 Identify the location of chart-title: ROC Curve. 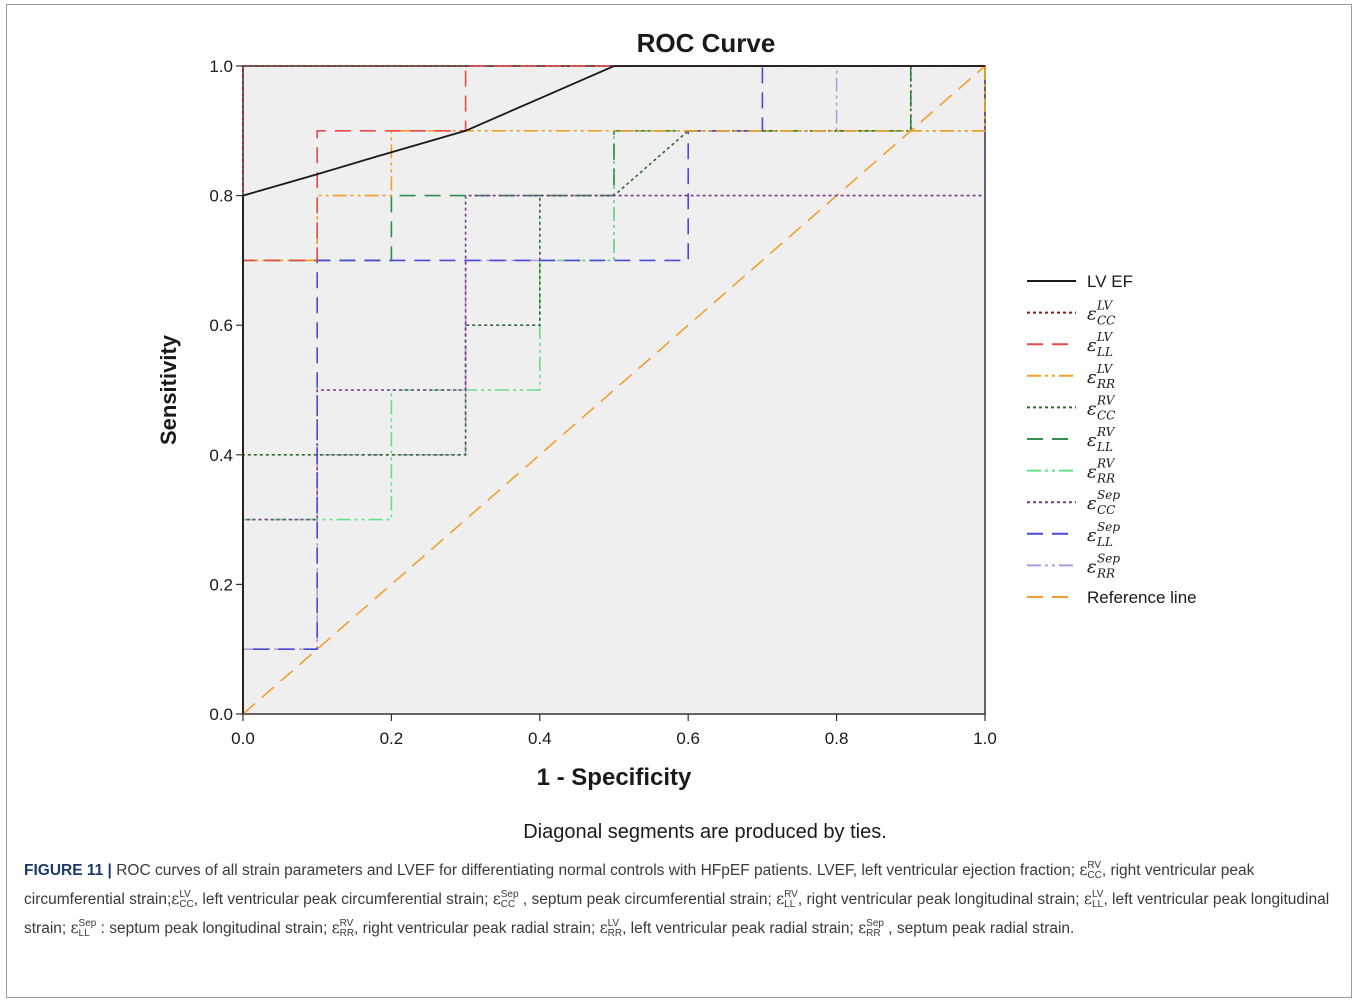
(706, 43).